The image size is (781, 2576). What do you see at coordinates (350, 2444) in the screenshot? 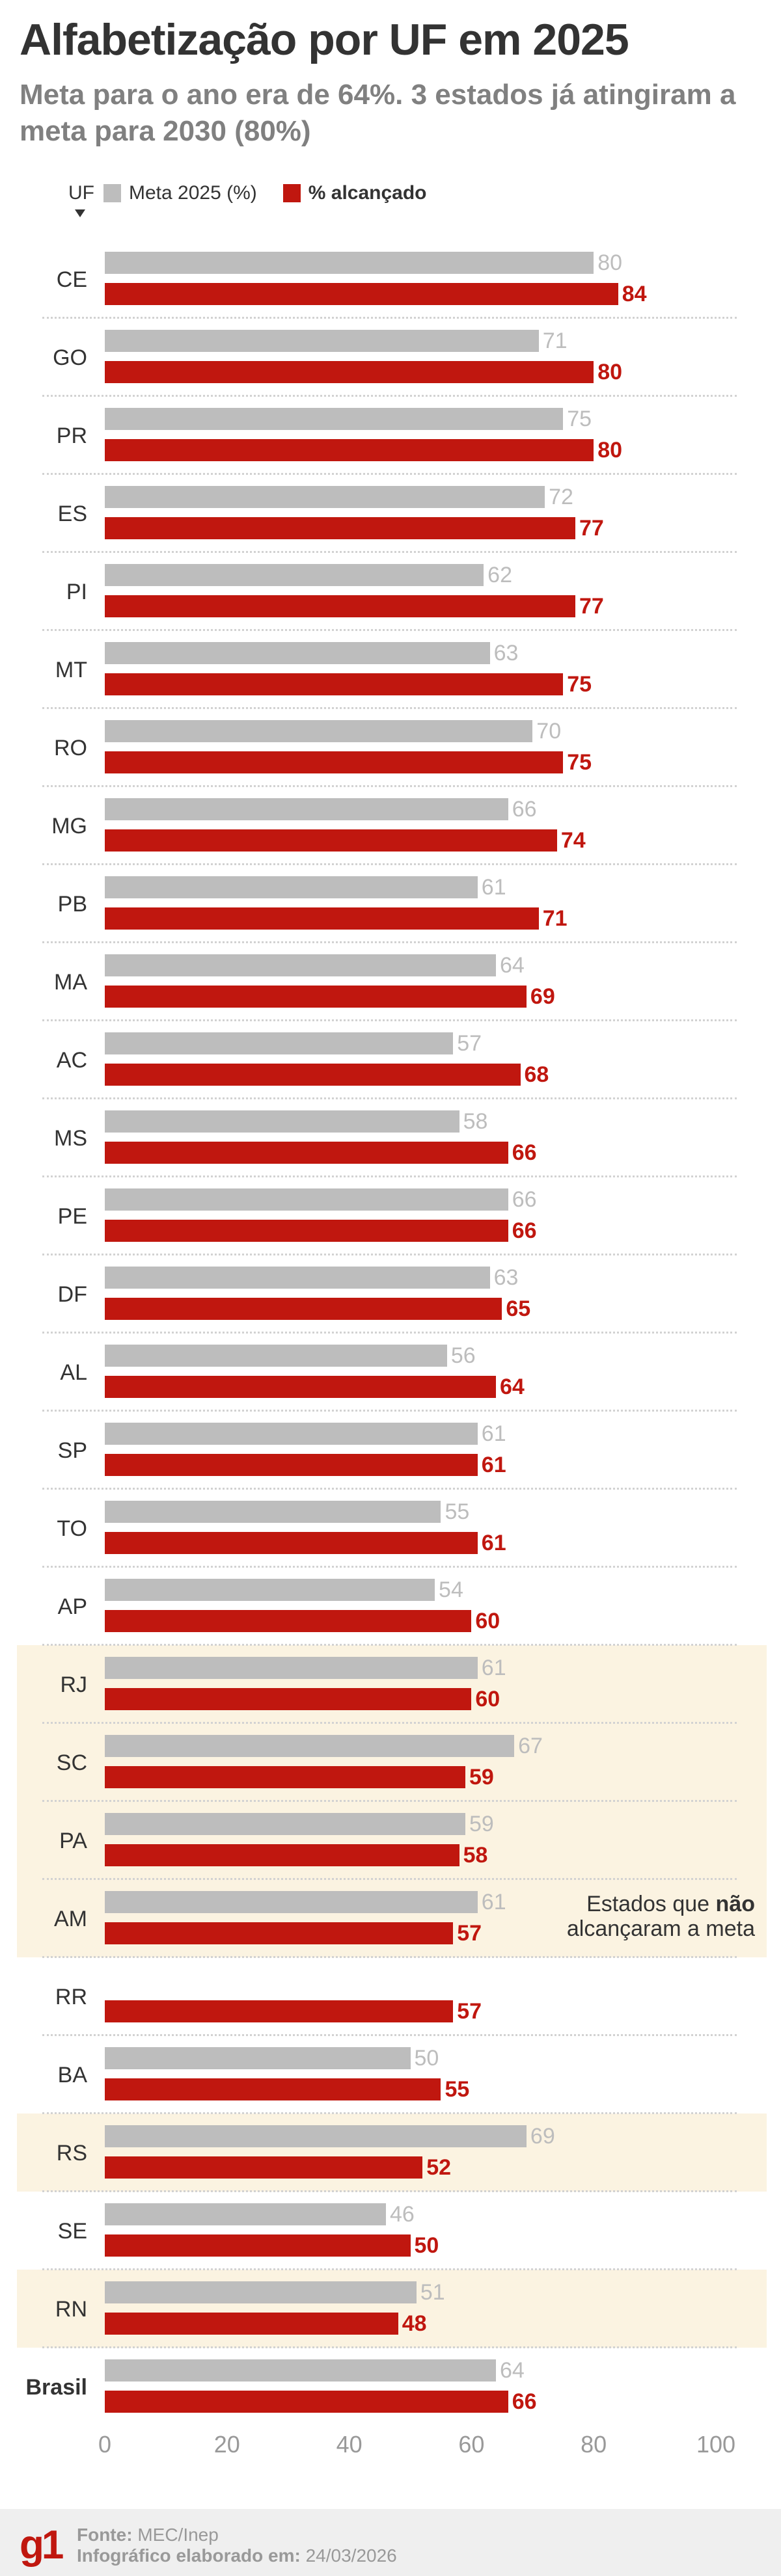
I see `x-tick-label: 40` at bounding box center [350, 2444].